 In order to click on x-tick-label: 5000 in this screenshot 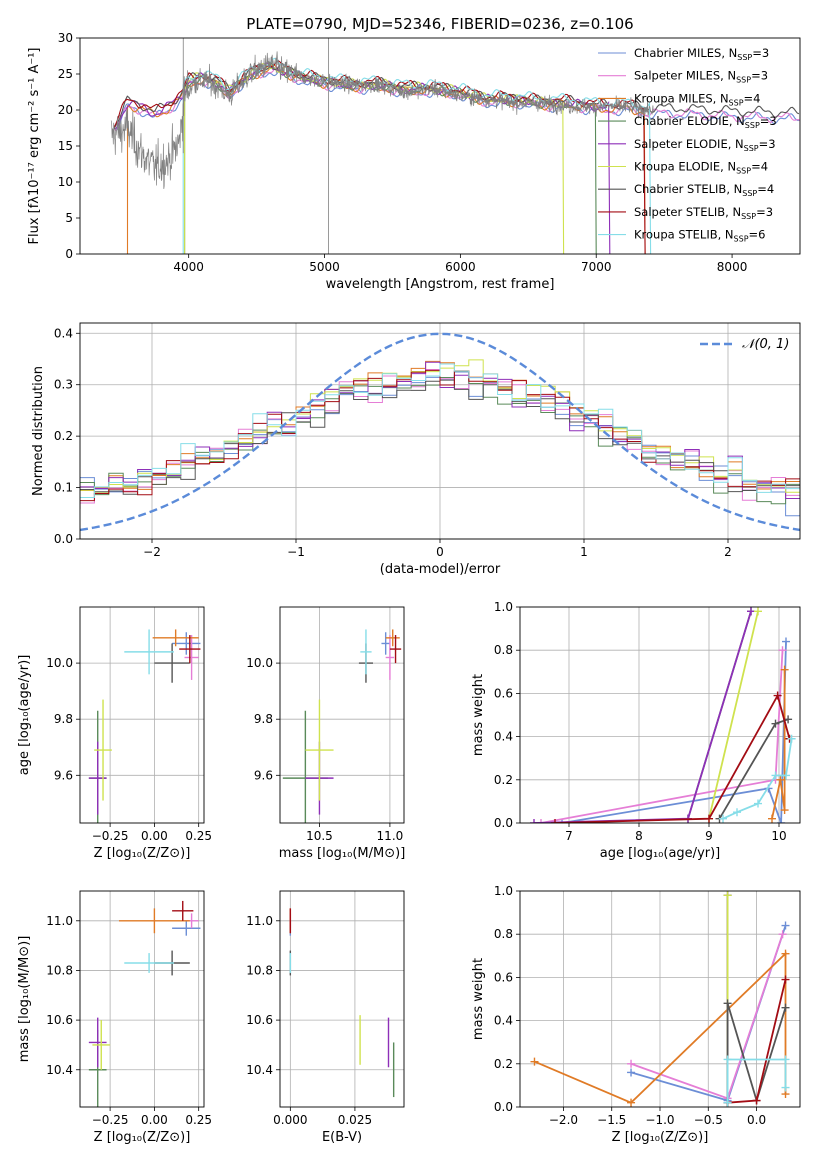, I will do `click(324, 267)`.